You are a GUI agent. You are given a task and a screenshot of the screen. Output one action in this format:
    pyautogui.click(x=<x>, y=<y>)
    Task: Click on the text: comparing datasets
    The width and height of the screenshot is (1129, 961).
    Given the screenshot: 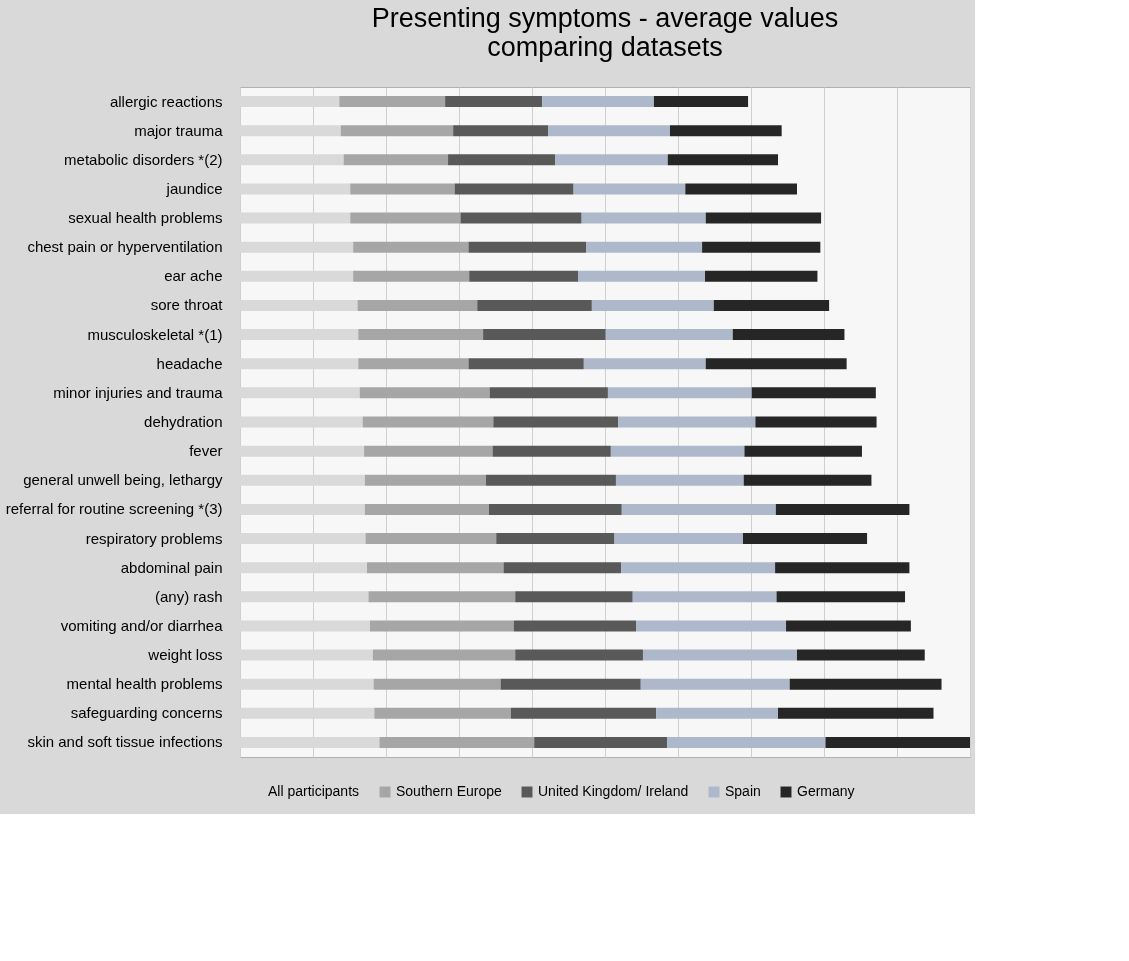 What is the action you would take?
    pyautogui.click(x=605, y=47)
    